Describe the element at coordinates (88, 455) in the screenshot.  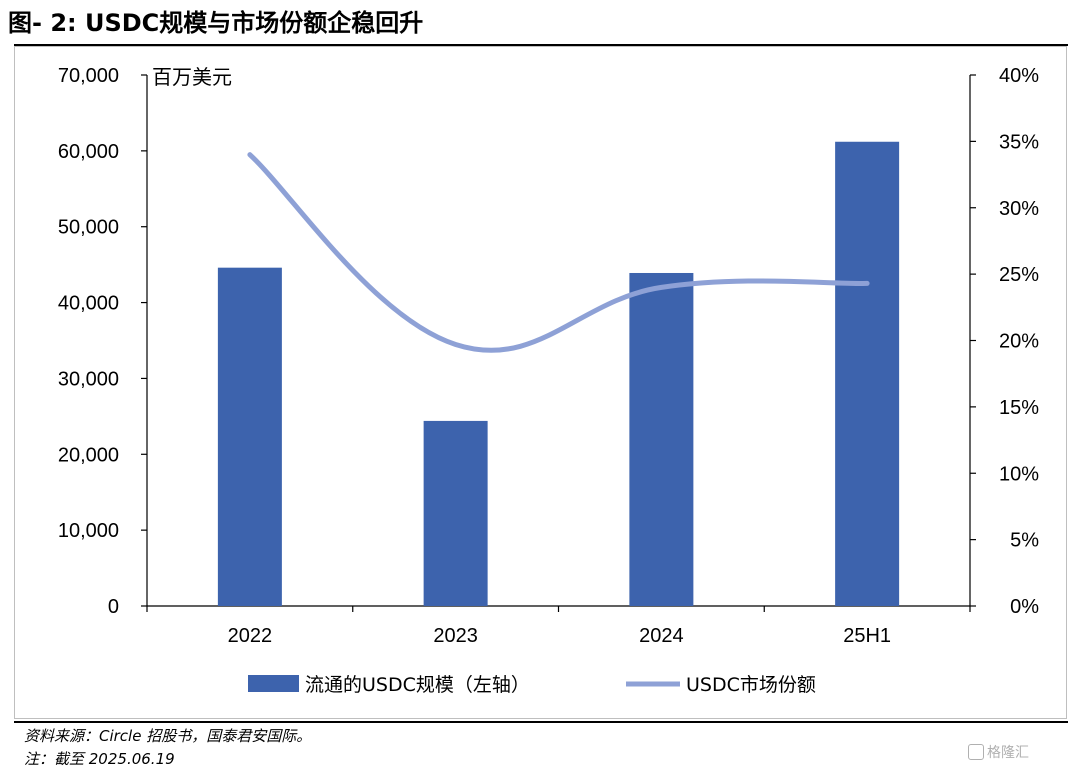
I see `left-tick-label: 20,000` at that location.